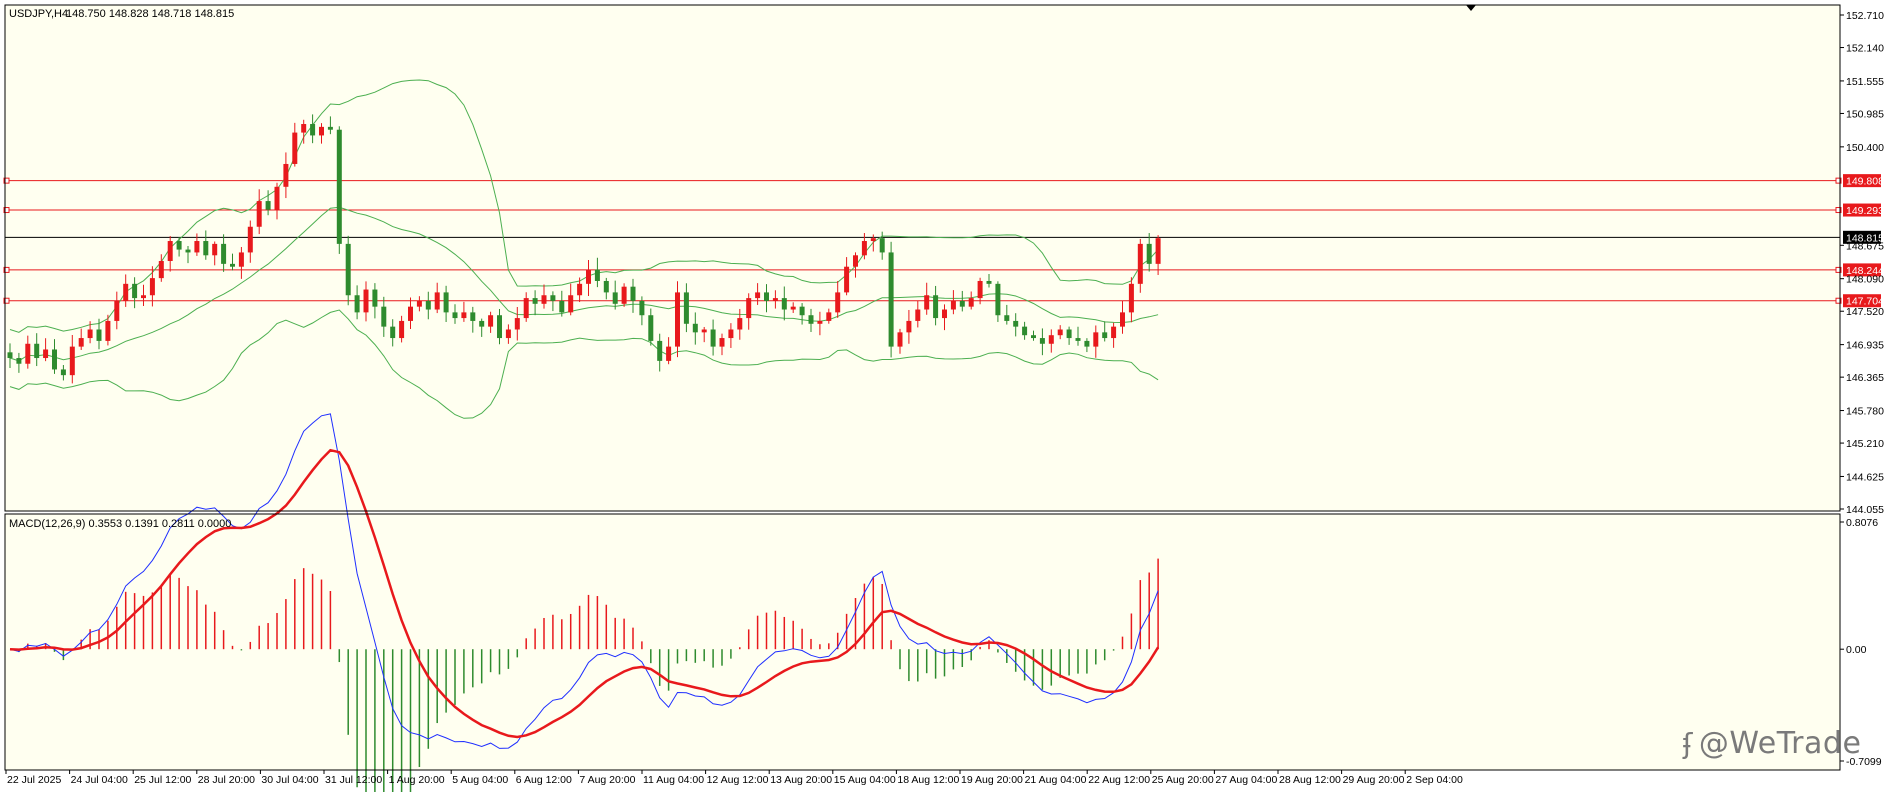 This screenshot has height=797, width=1889. Describe the element at coordinates (162, 780) in the screenshot. I see `time-axis-label: 25 Jul 12:00` at that location.